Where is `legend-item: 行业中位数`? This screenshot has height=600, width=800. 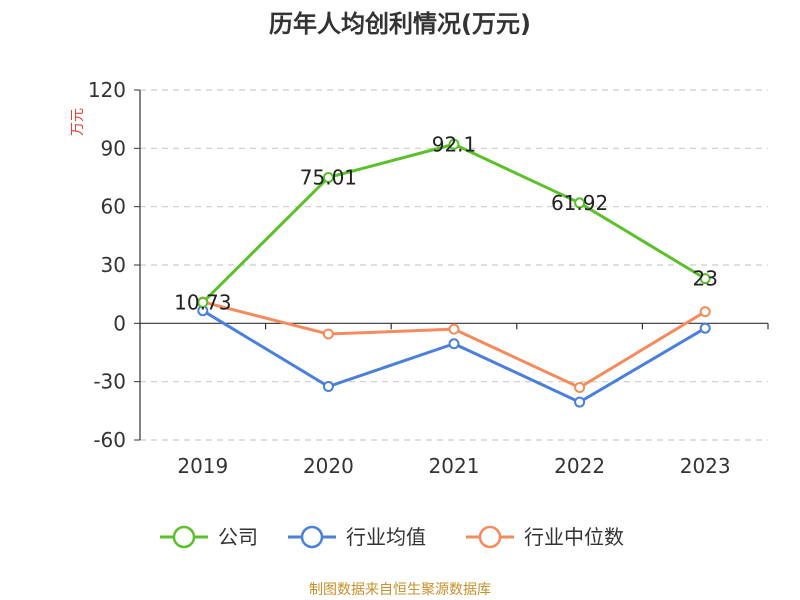
legend-item: 行业中位数 is located at coordinates (545, 537).